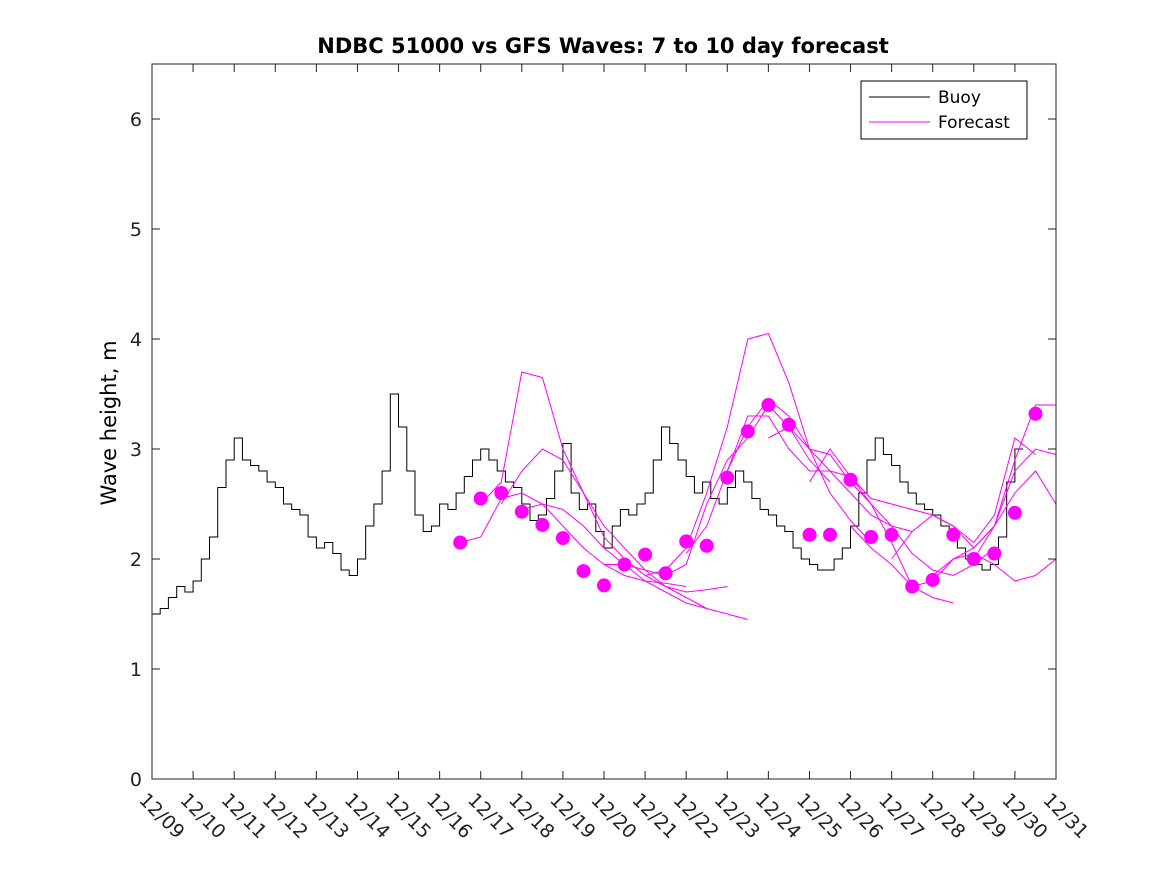 This screenshot has height=875, width=1167. What do you see at coordinates (974, 123) in the screenshot?
I see `legend-forecast-label: Forecast` at bounding box center [974, 123].